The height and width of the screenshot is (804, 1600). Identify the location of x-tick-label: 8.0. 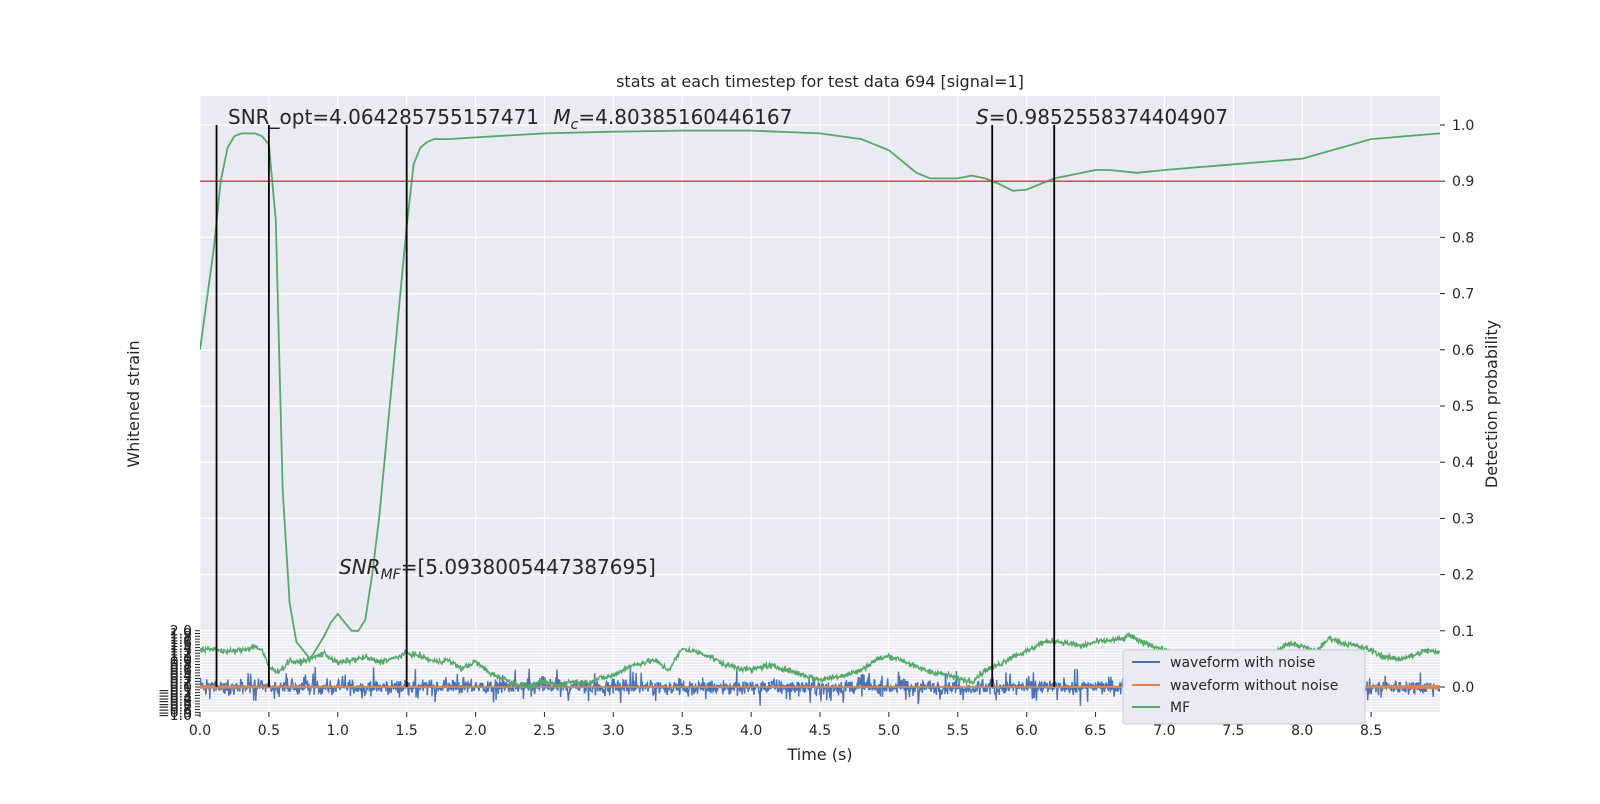
(1302, 731).